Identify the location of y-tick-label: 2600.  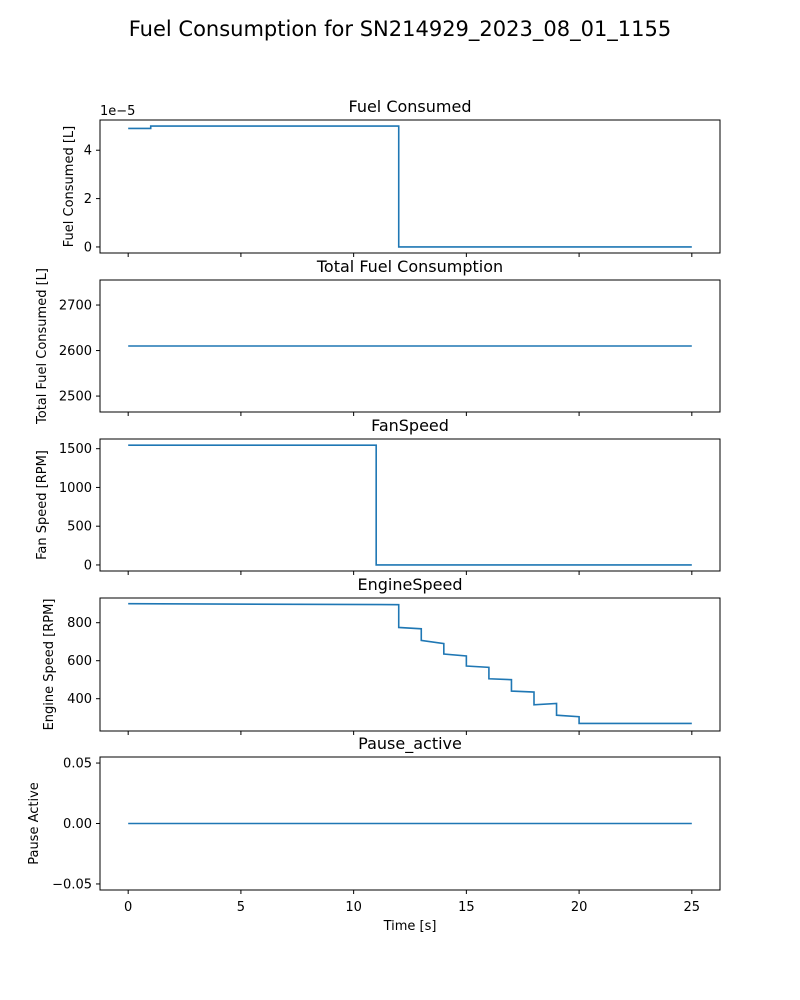
(75, 351).